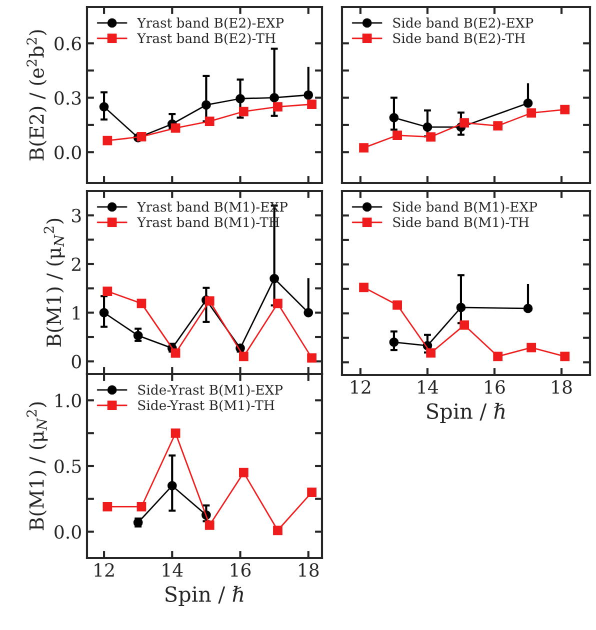  I want to click on legend-label: Side-Yrast B(M1)-EXP, so click(210, 390).